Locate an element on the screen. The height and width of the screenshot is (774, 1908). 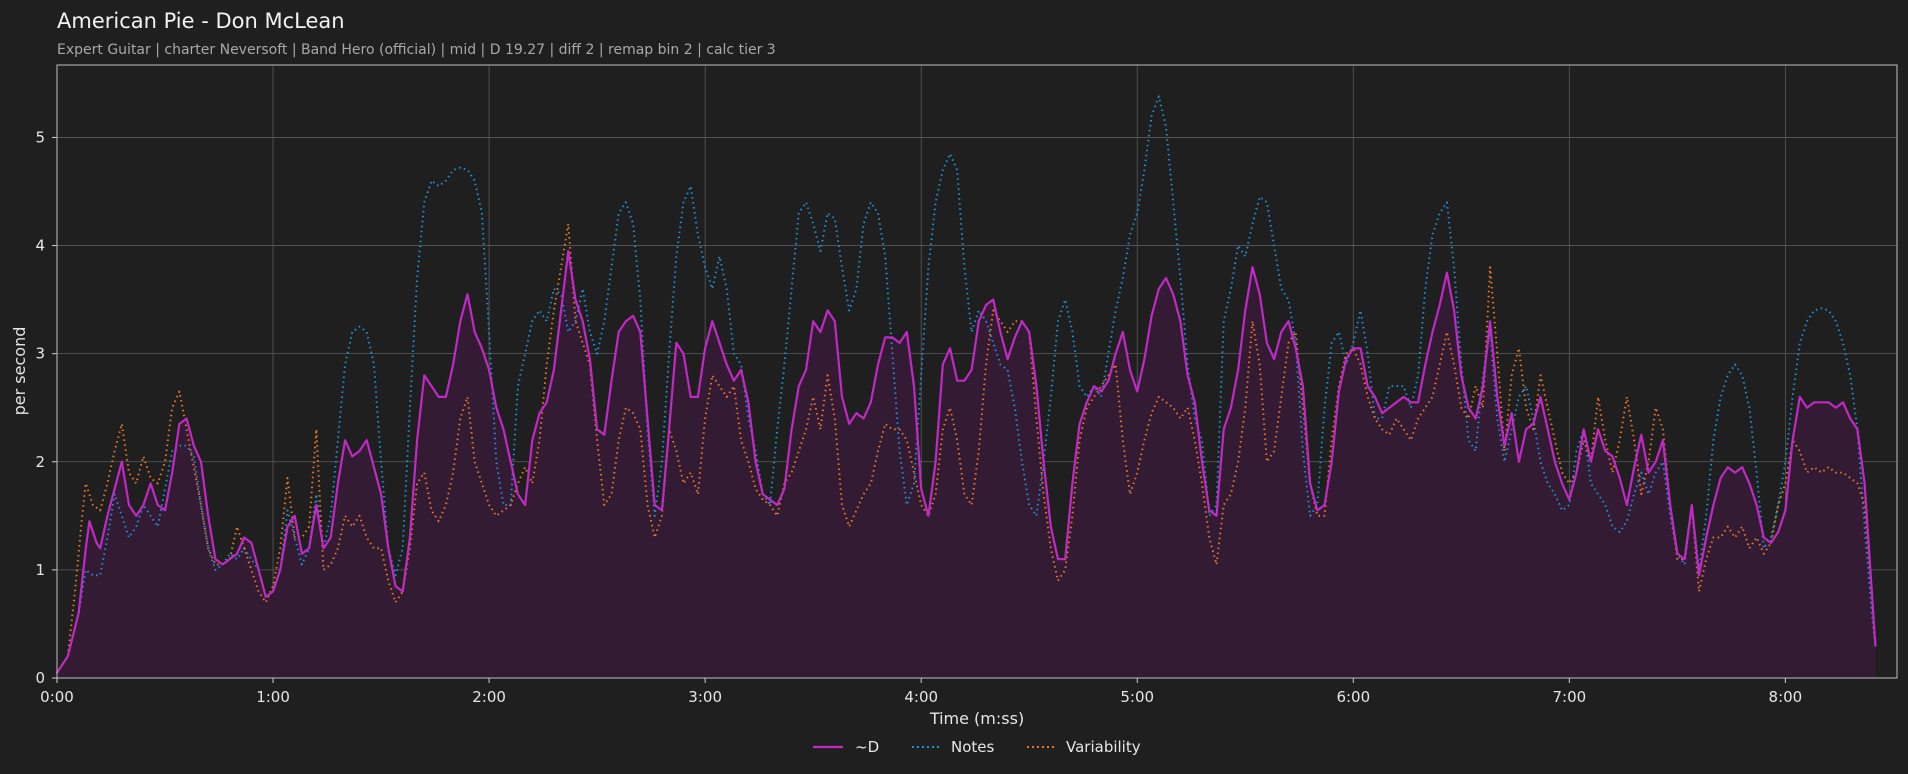
legend-label-variability: Variability is located at coordinates (1103, 747).